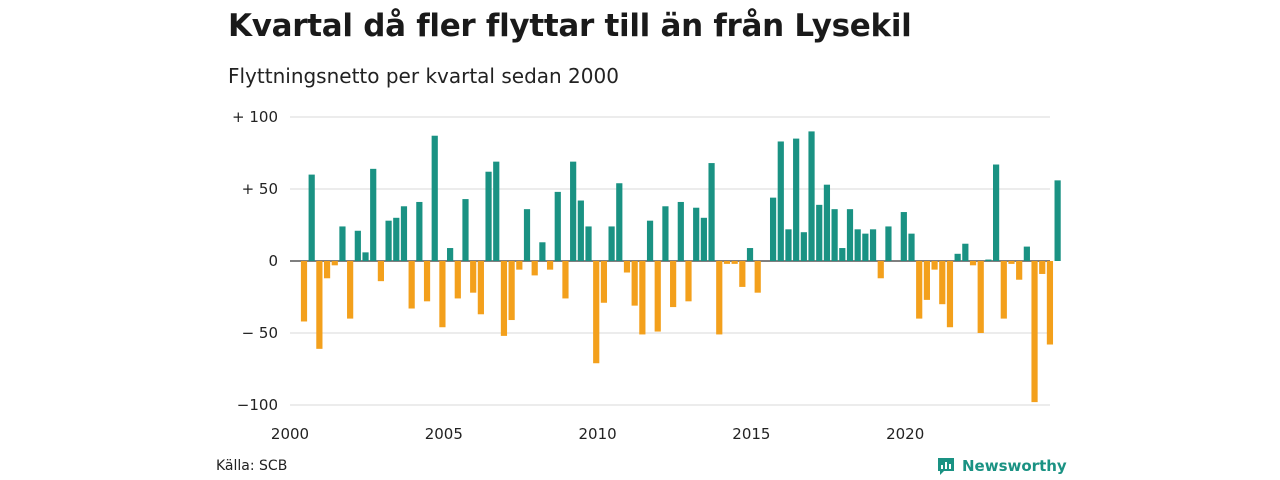  Describe the element at coordinates (905, 434) in the screenshot. I see `x-tick-label: 2020` at that location.